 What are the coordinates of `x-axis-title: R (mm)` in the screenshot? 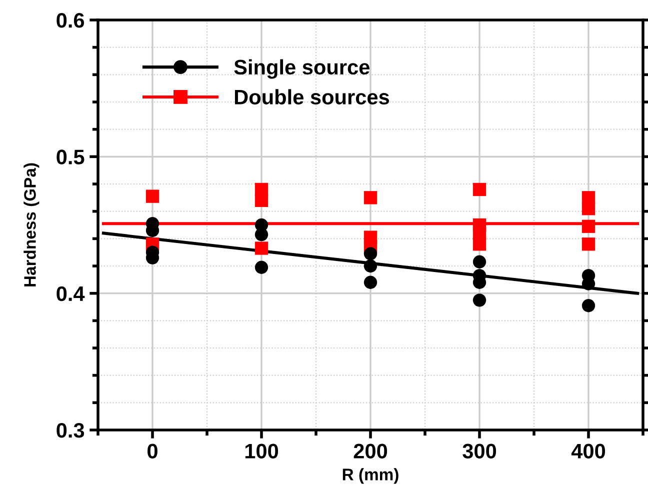 It's located at (370, 476).